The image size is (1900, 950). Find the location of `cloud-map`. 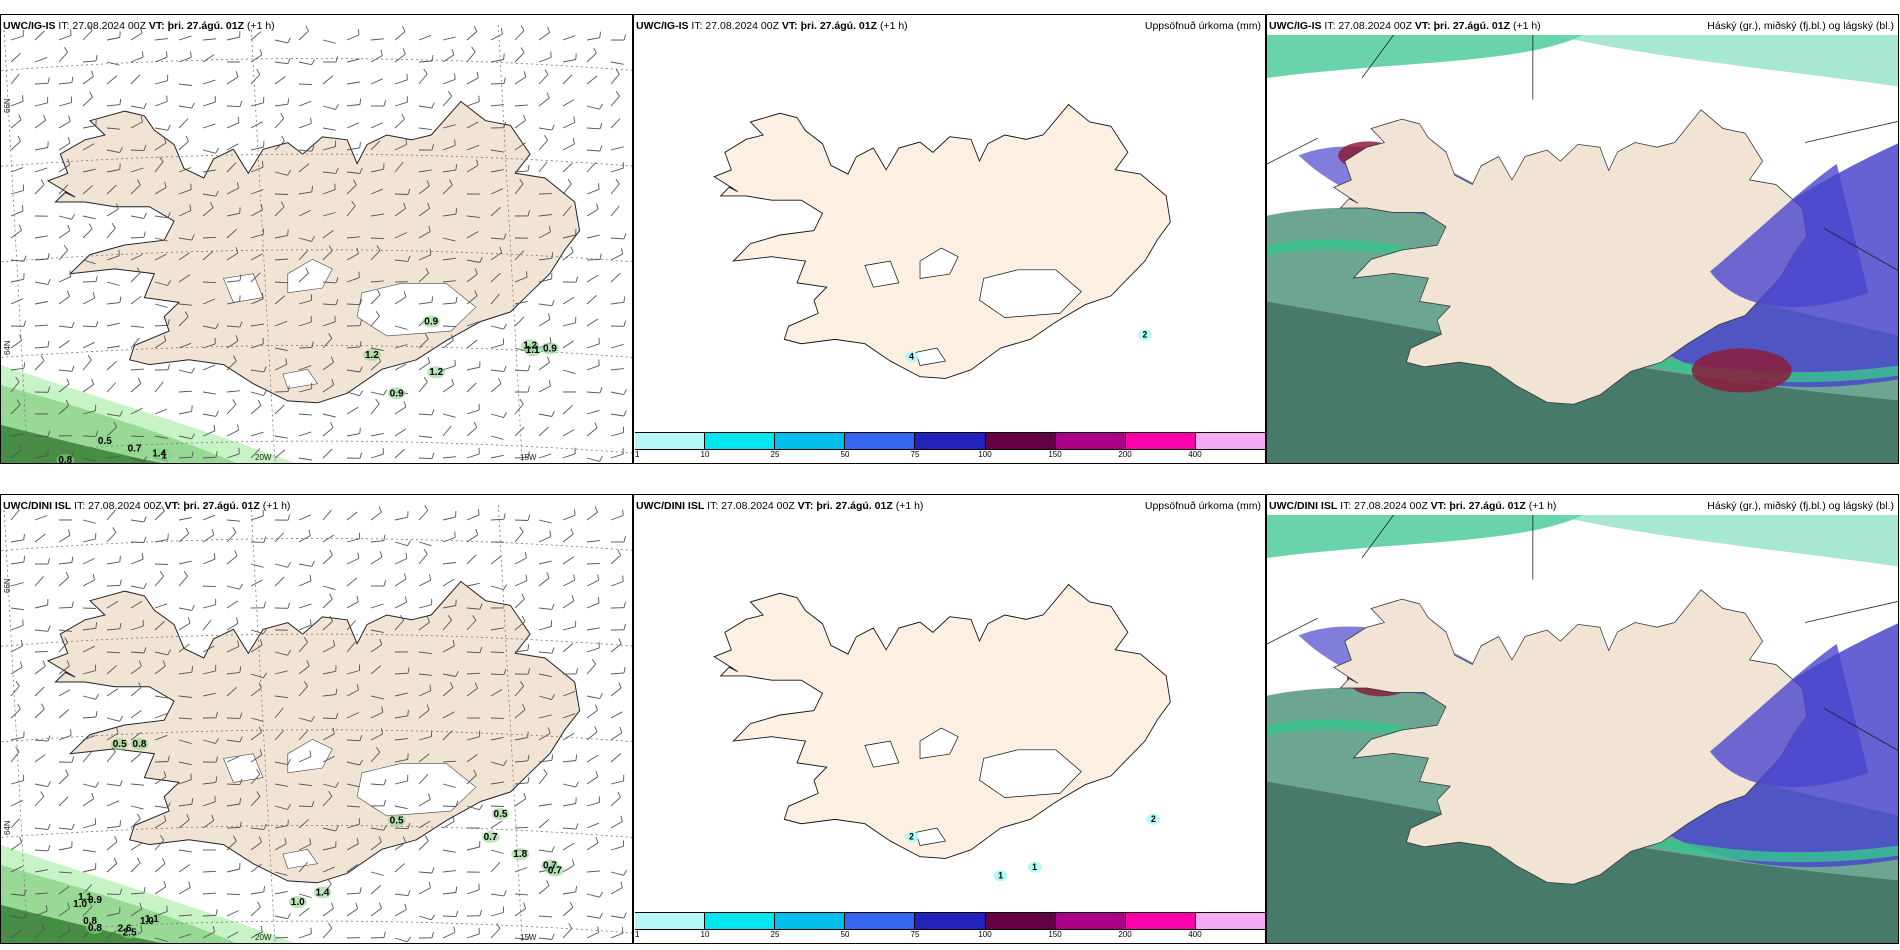

cloud-map is located at coordinates (1582, 729).